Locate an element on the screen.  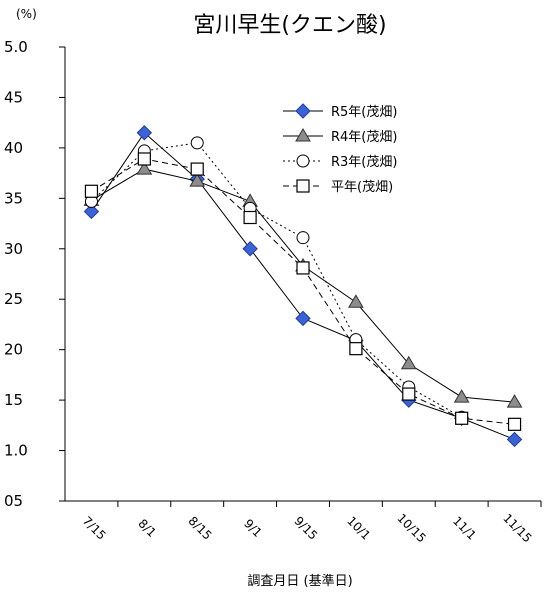
legend-label: R4年(茂畑) is located at coordinates (364, 137).